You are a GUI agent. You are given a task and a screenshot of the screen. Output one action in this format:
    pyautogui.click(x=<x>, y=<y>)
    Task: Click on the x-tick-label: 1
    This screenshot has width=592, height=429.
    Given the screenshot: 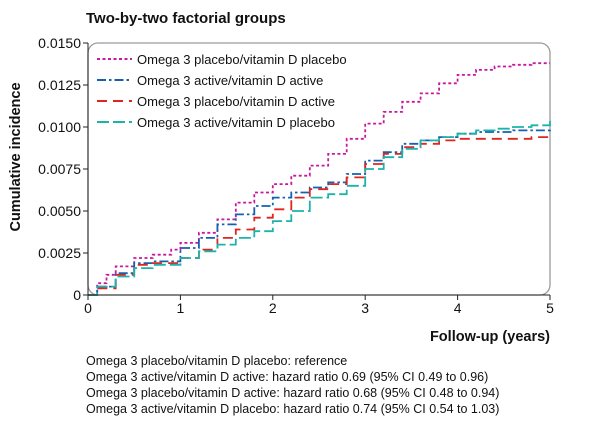 What is the action you would take?
    pyautogui.click(x=181, y=308)
    